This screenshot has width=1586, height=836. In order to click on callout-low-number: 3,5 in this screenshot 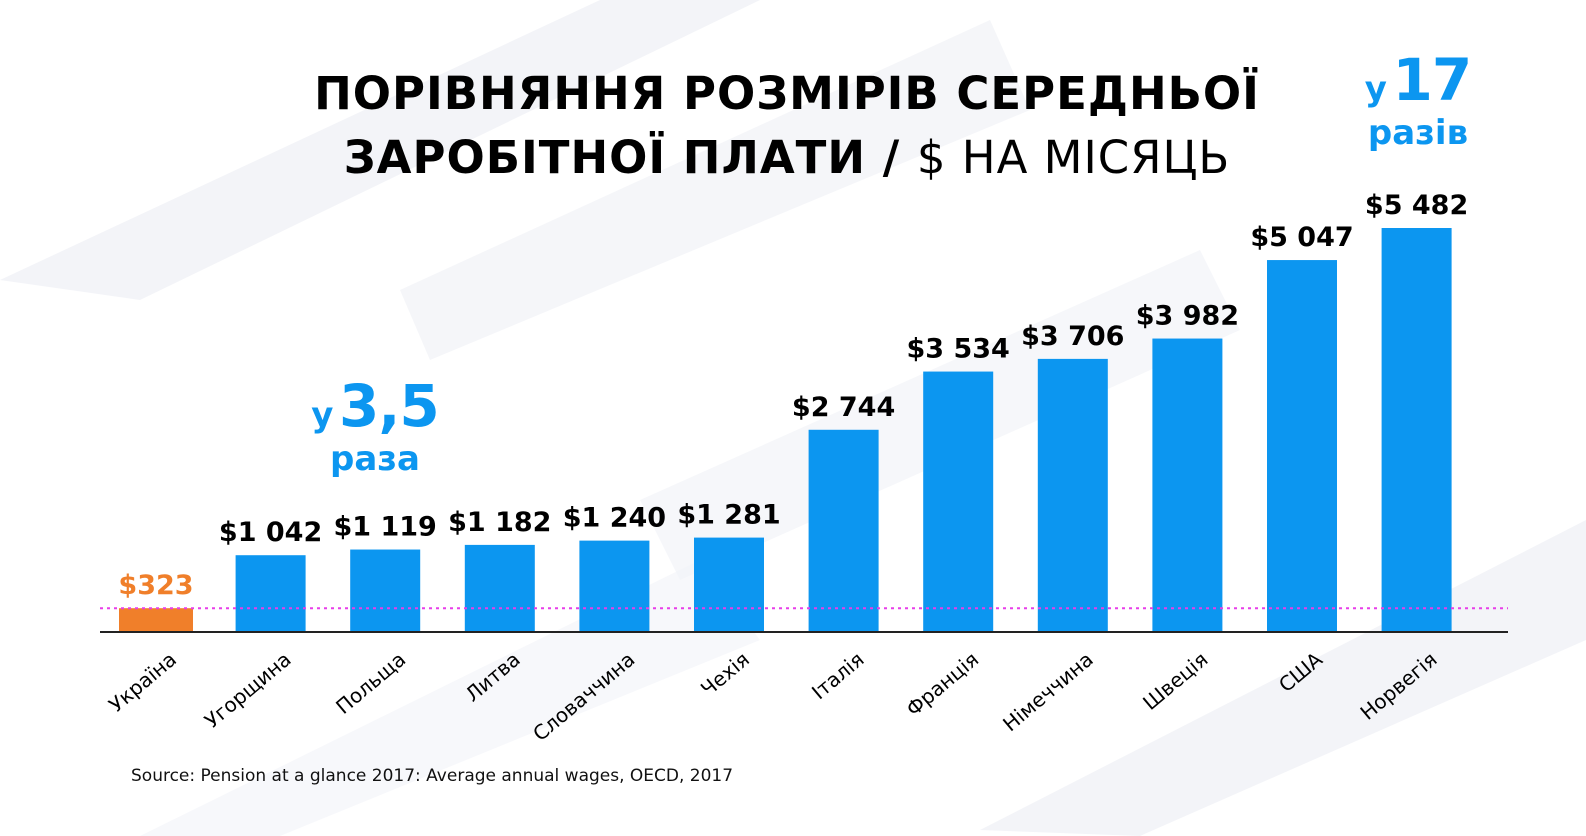, I will do `click(389, 406)`.